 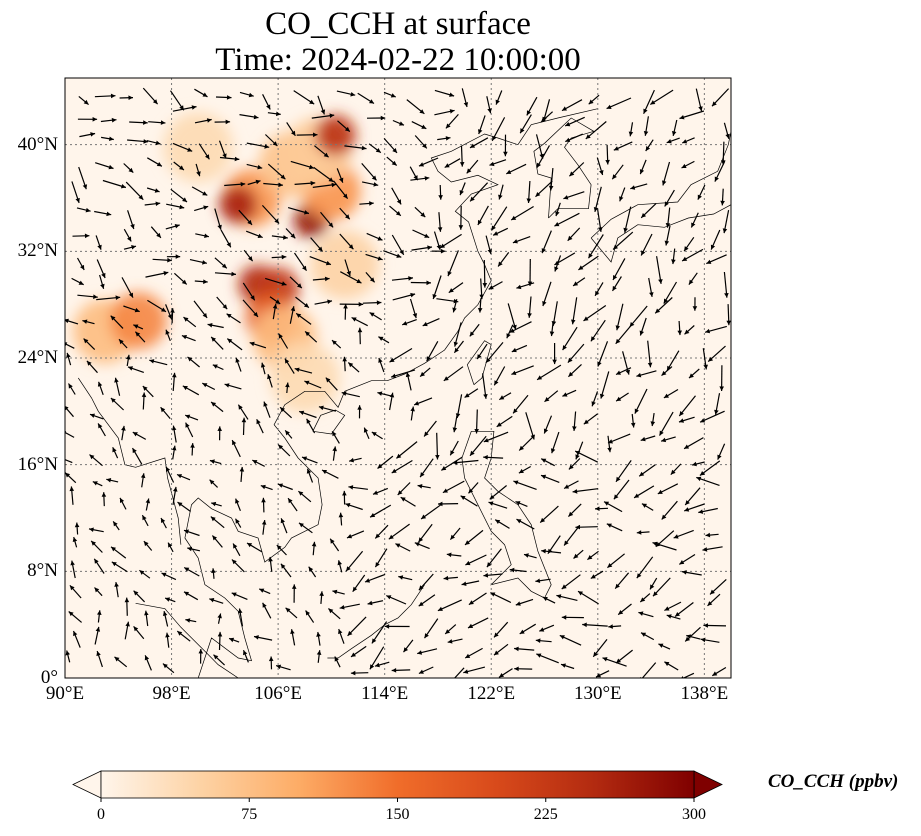 I want to click on concentration-blob, so click(x=304, y=378).